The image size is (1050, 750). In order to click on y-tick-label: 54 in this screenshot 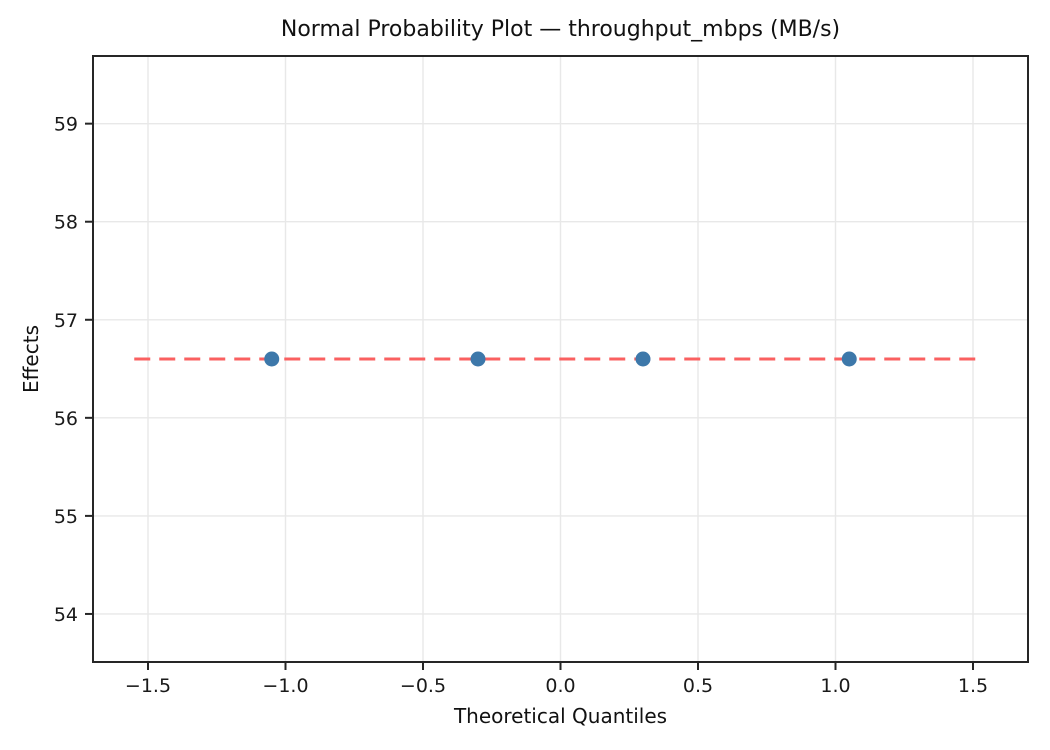, I will do `click(66, 615)`.